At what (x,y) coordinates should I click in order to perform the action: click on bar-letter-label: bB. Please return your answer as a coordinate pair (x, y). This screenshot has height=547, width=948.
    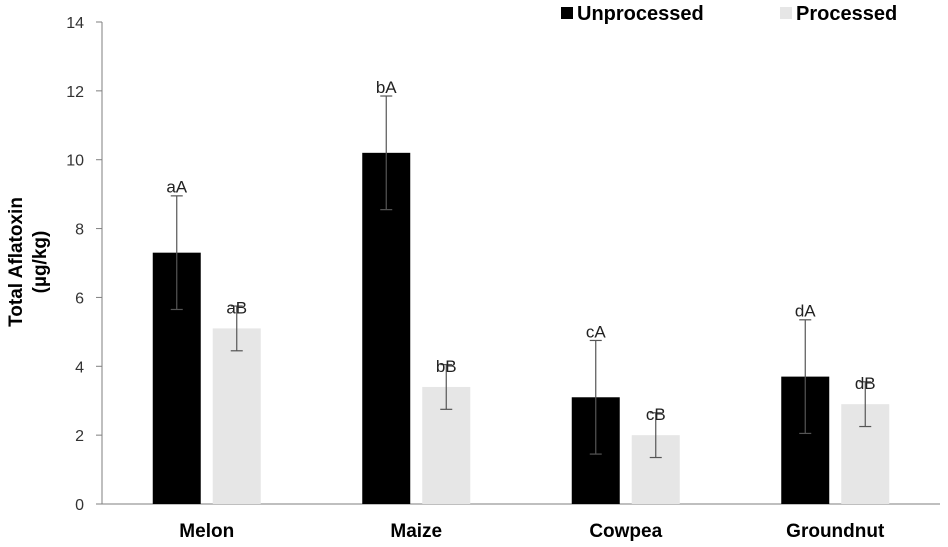
    Looking at the image, I should click on (446, 366).